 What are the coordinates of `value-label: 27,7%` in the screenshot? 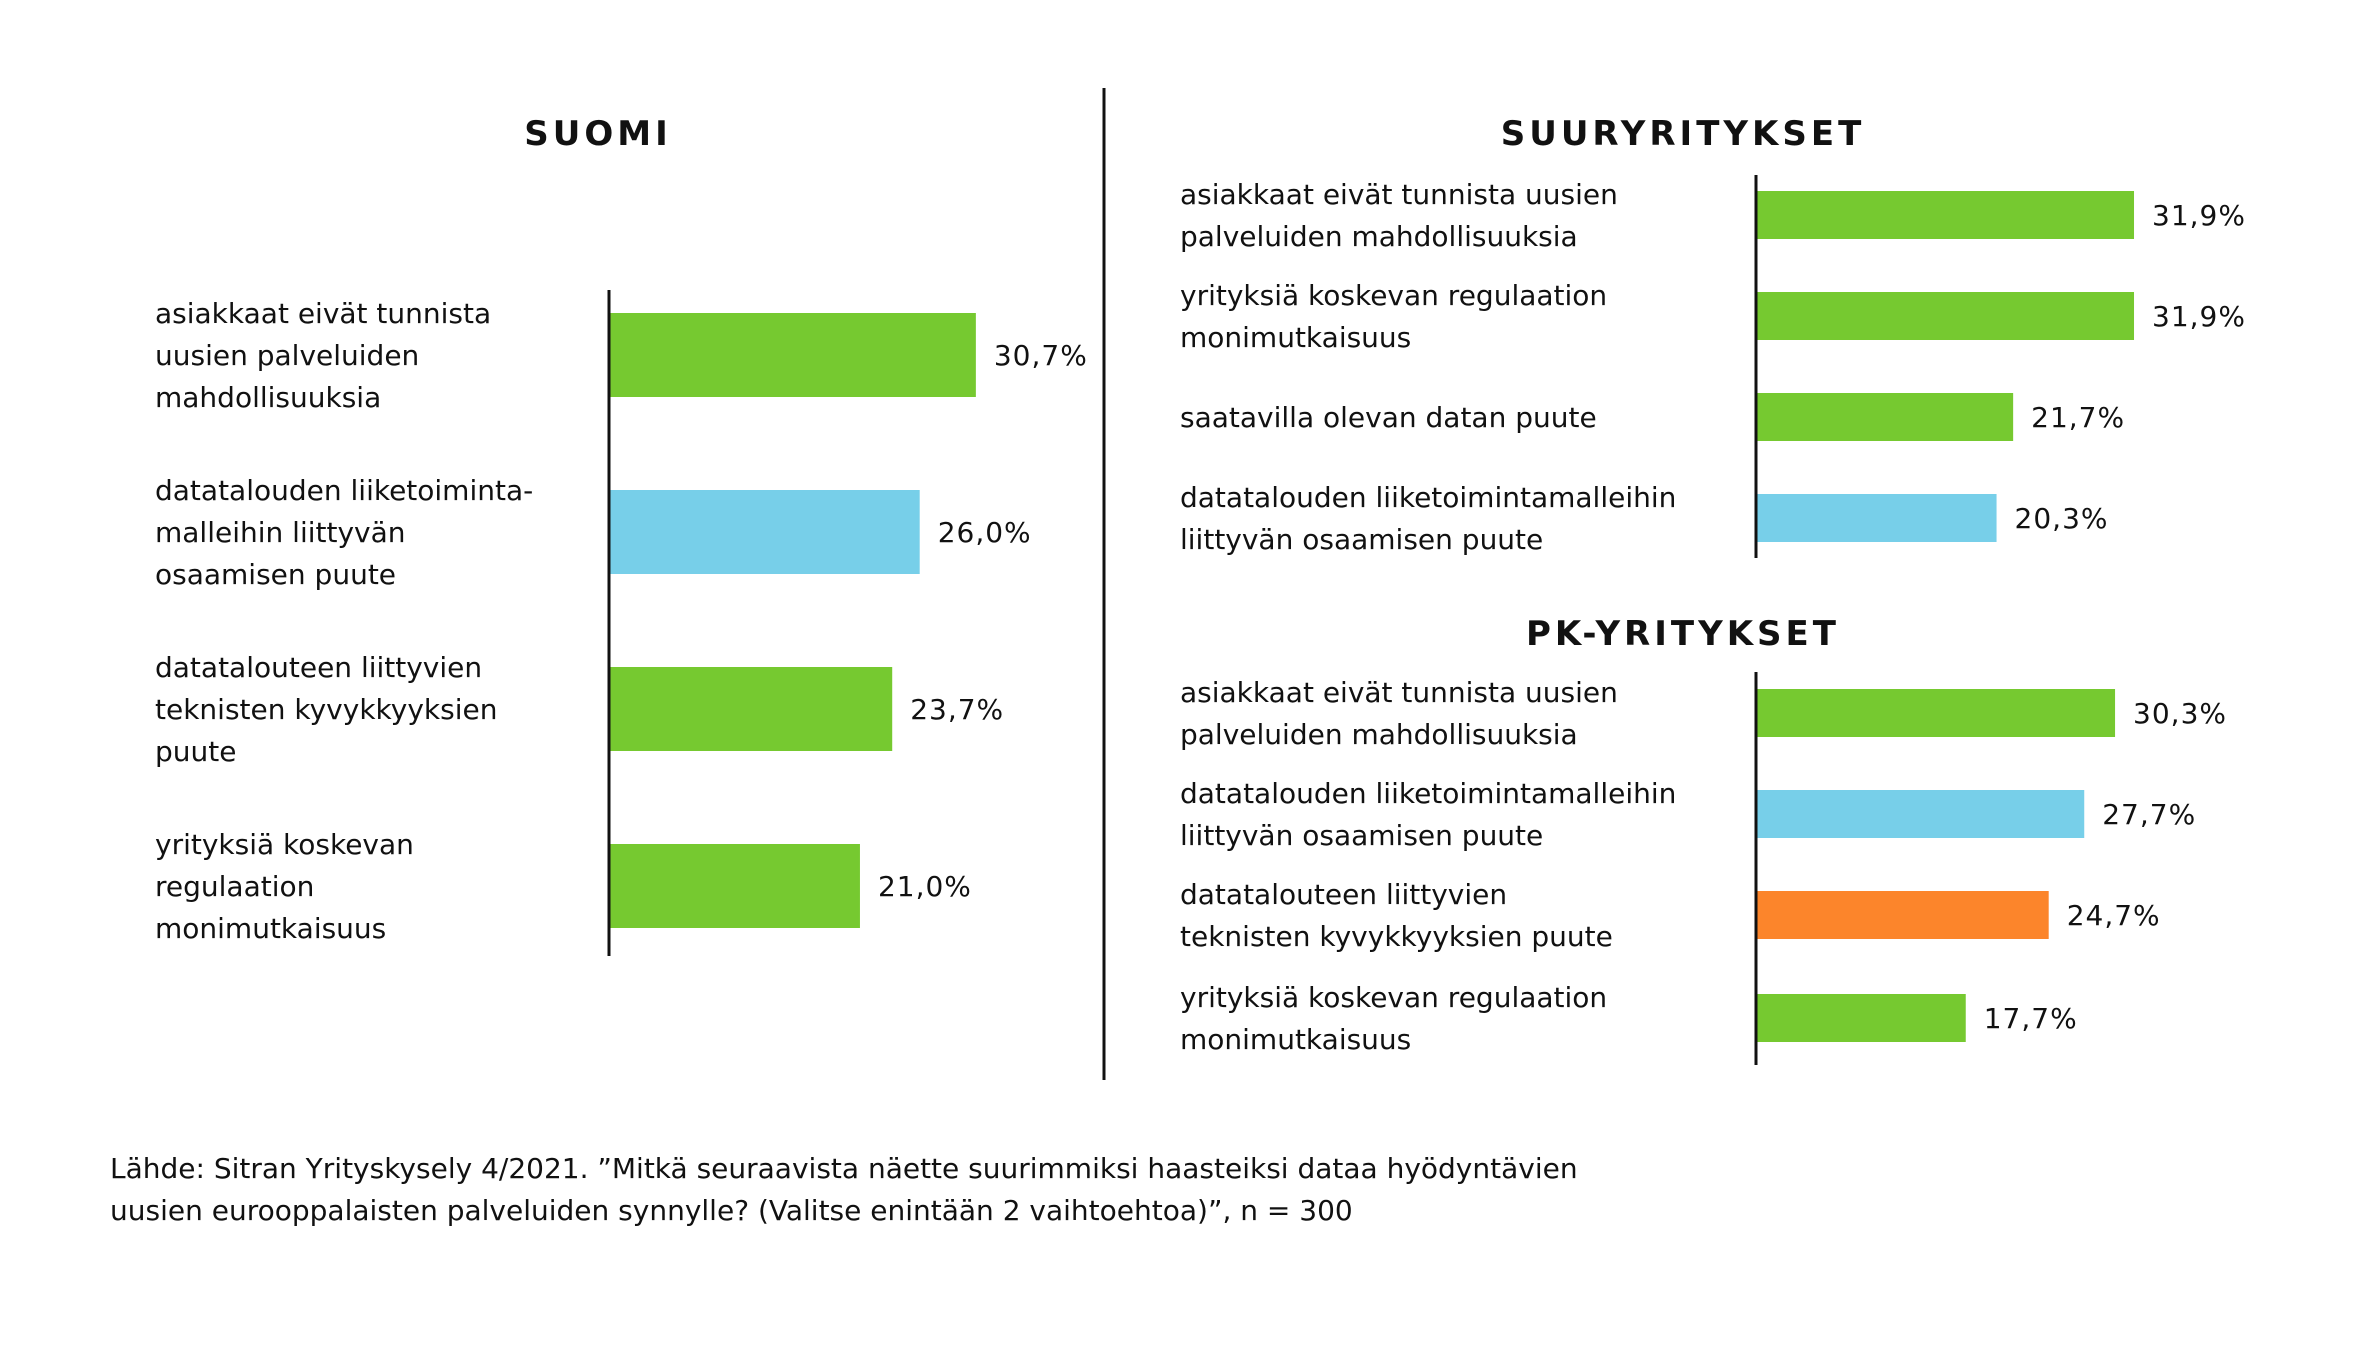 It's located at (2149, 814).